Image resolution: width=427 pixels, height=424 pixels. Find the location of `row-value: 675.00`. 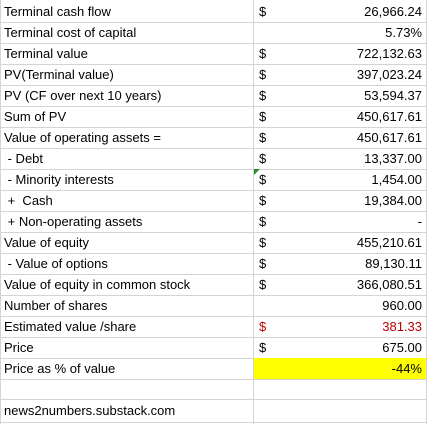

row-value: 675.00 is located at coordinates (402, 347).